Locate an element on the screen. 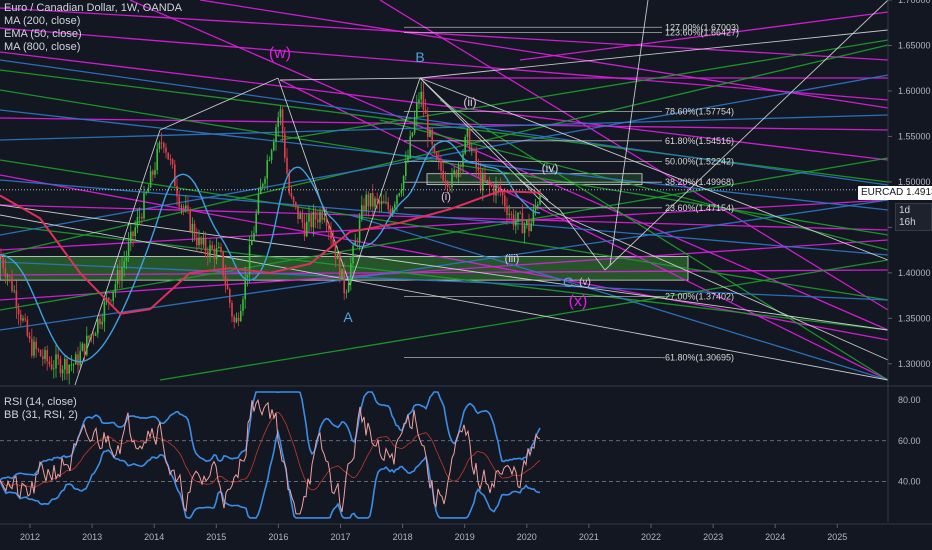 Image resolution: width=932 pixels, height=550 pixels. wave-label: A is located at coordinates (348, 317).